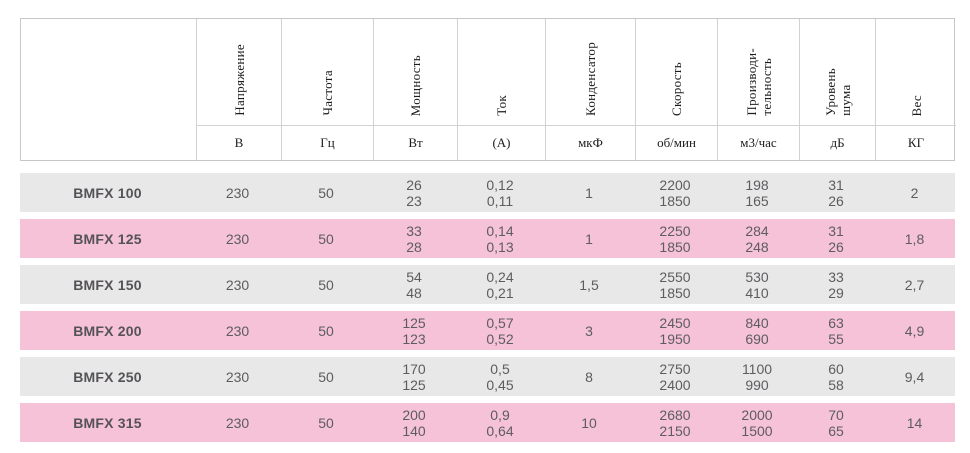  What do you see at coordinates (590, 142) in the screenshot?
I see `column-unit-capacitor: мкФ` at bounding box center [590, 142].